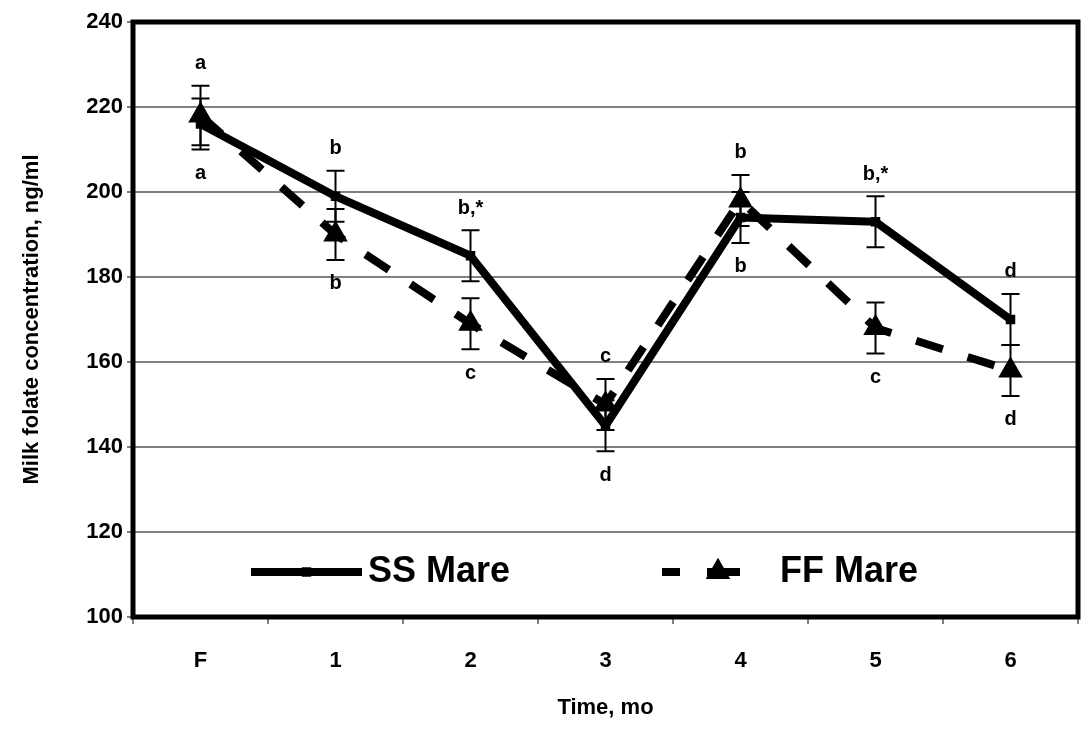 The image size is (1082, 736). Describe the element at coordinates (605, 659) in the screenshot. I see `x-tick-label: 3` at that location.